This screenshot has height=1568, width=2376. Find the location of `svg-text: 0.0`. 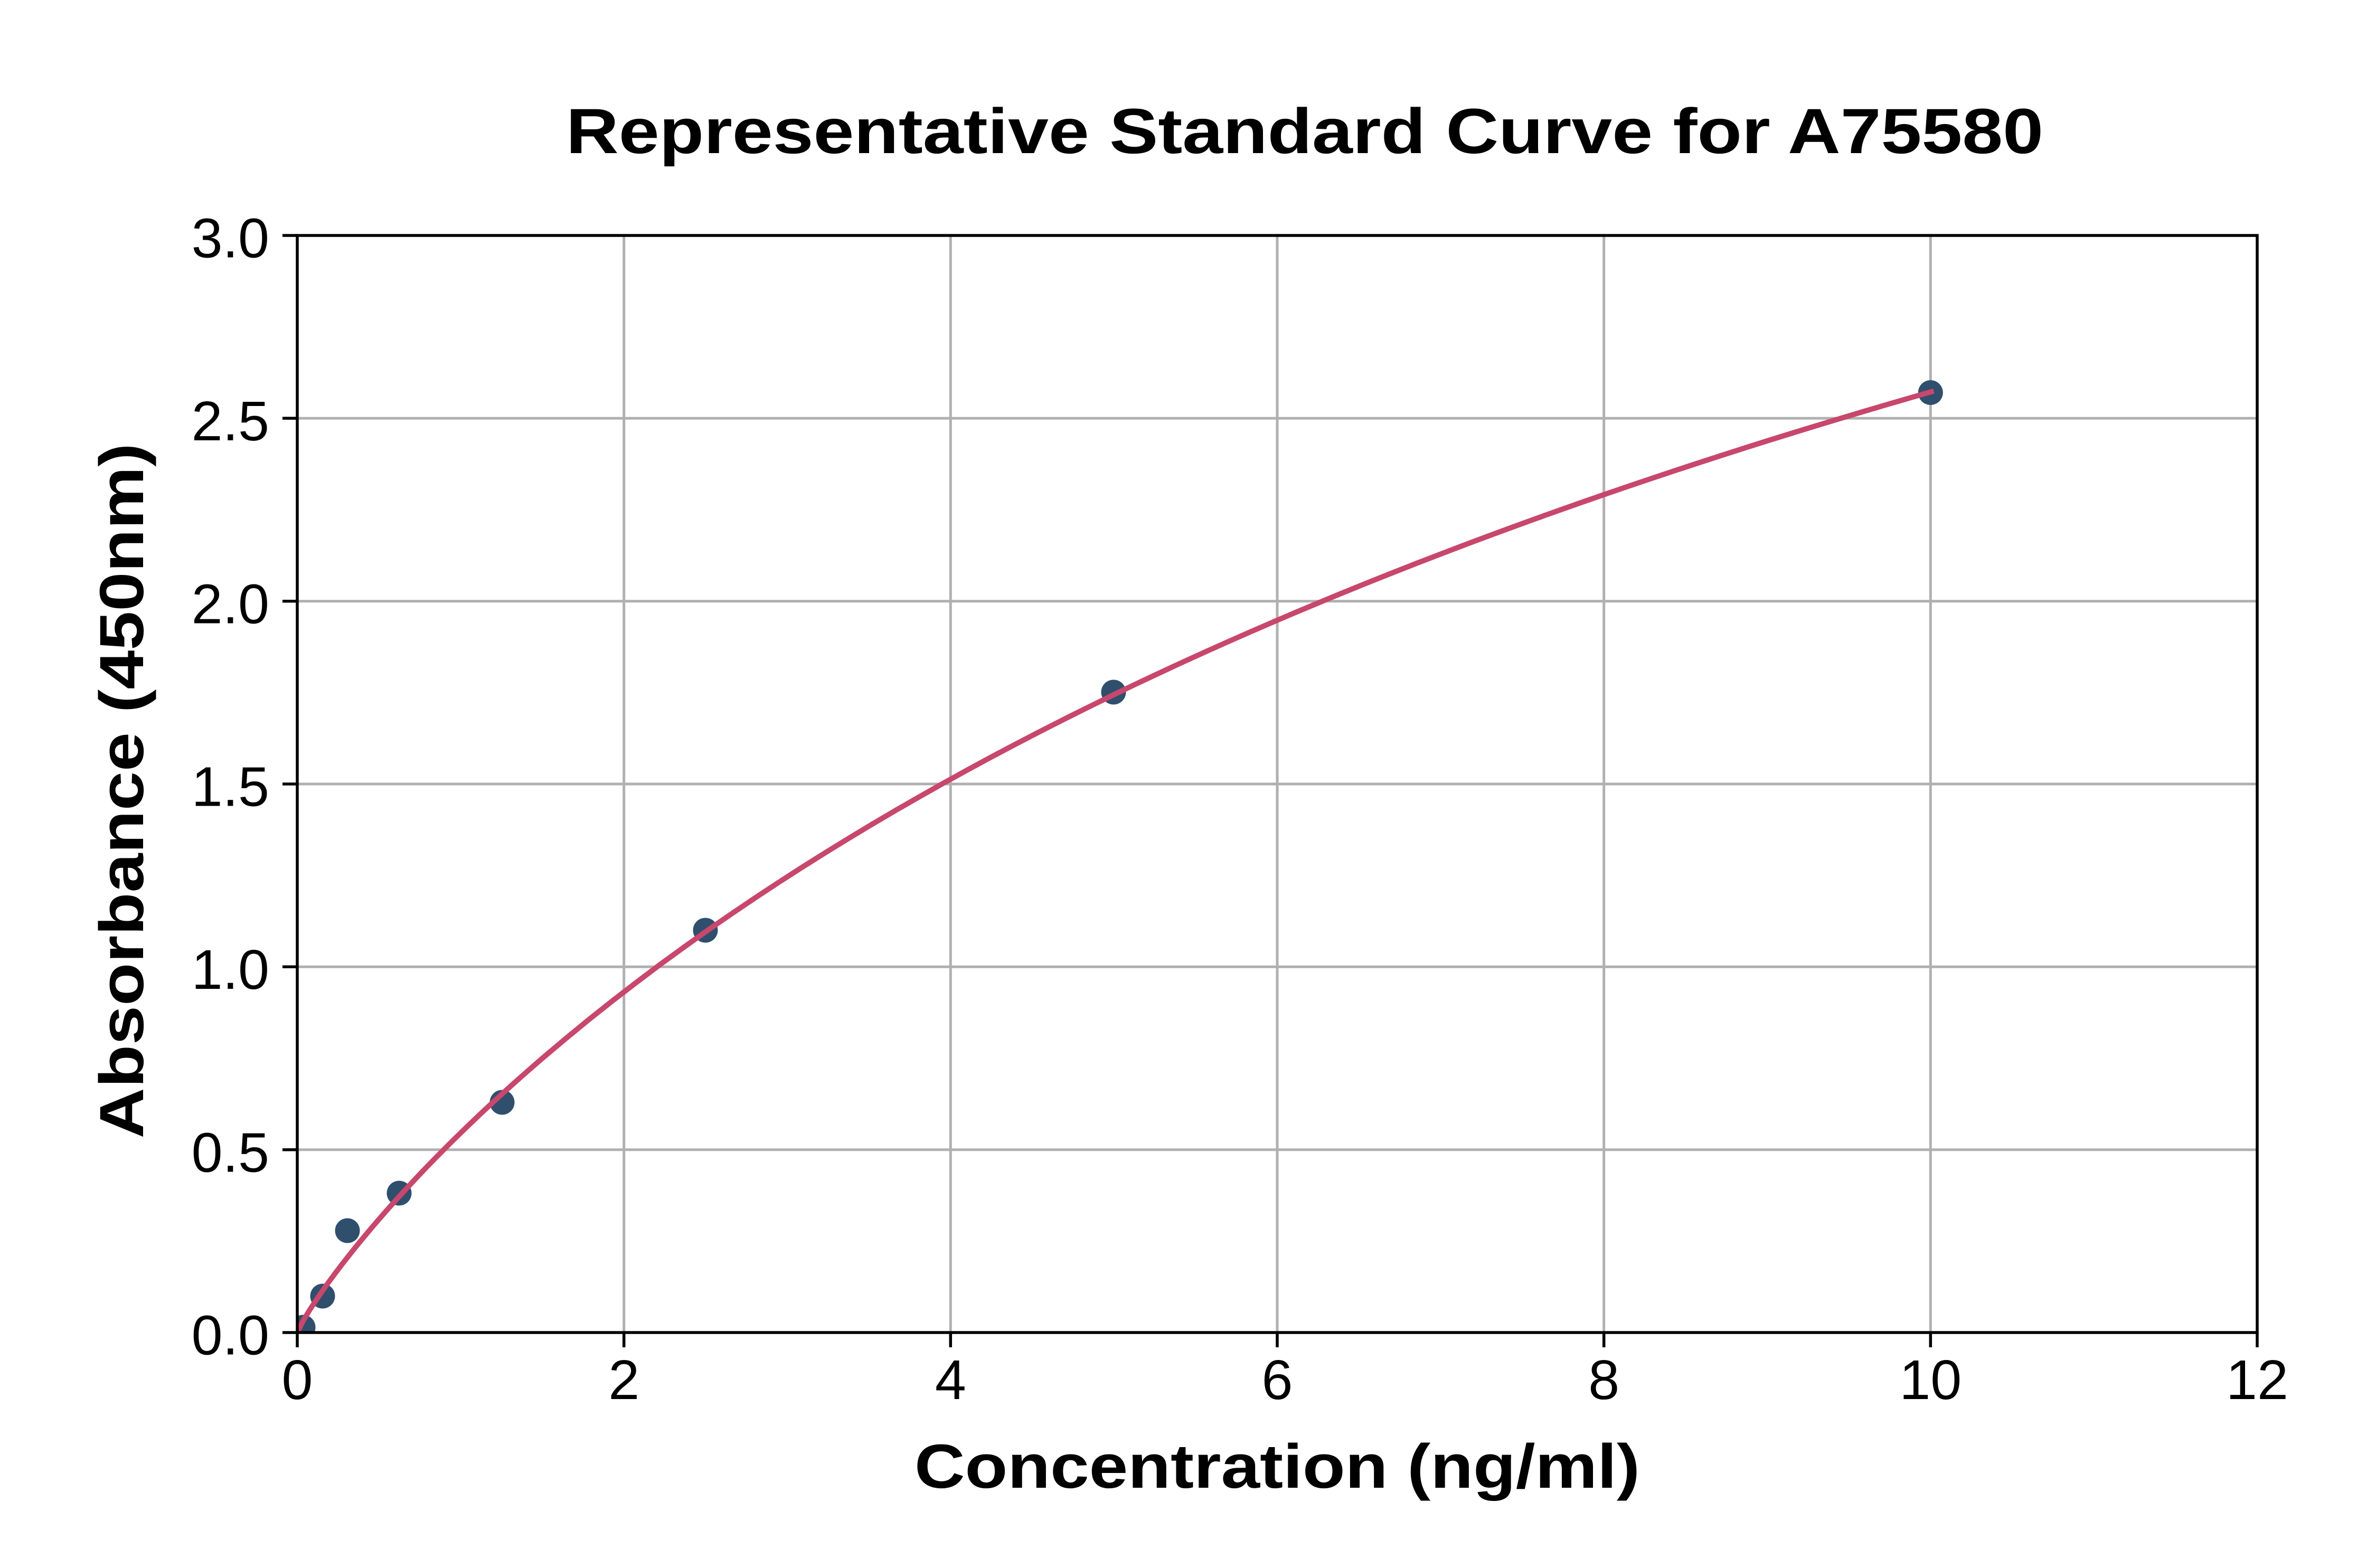

svg-text: 0.0 is located at coordinates (231, 1336).